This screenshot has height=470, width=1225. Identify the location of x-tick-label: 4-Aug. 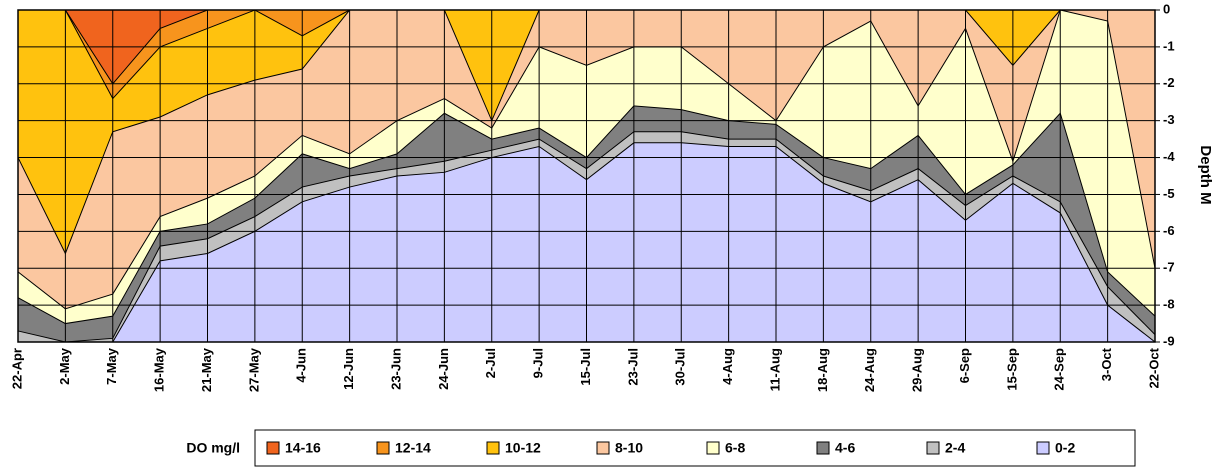
(727, 366).